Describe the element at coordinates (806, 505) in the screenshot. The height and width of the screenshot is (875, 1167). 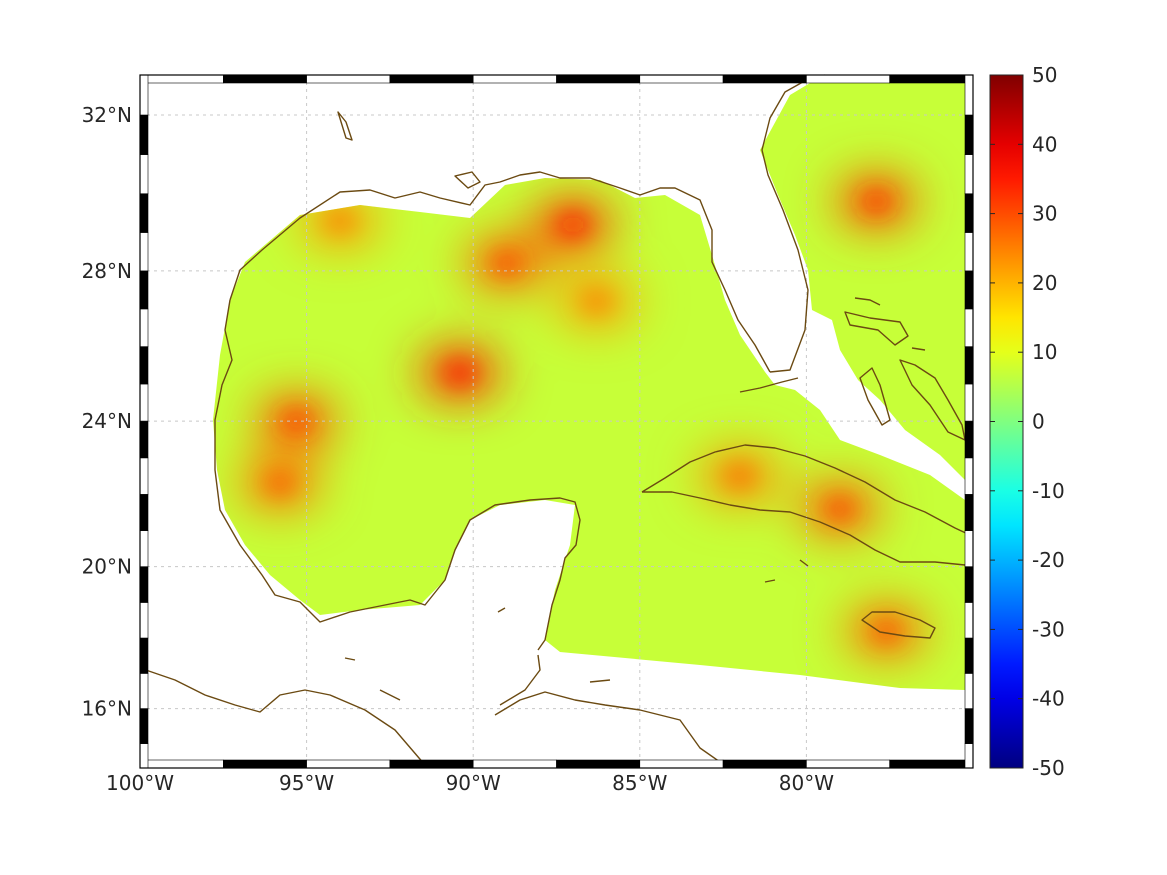
I see `coastline-cuba` at that location.